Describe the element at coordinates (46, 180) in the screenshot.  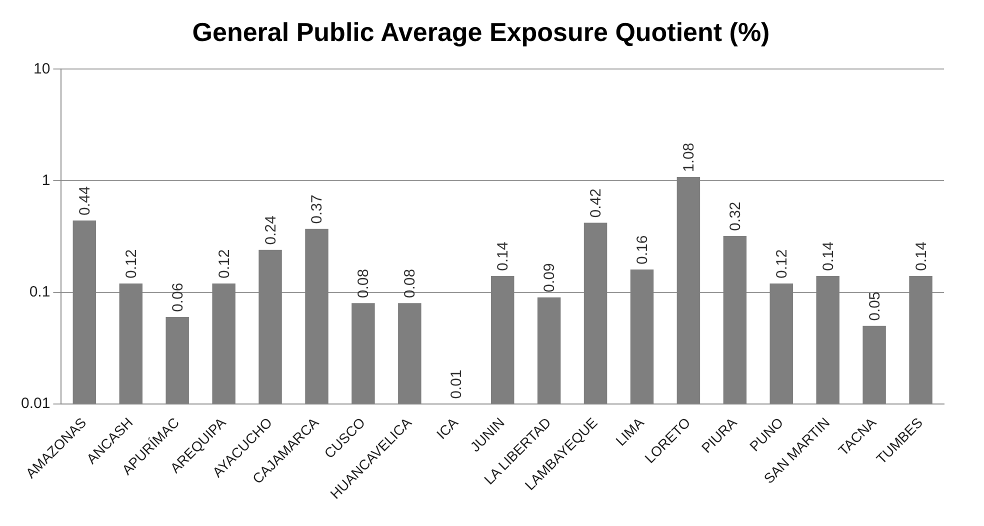
I see `y-tick-label: 1` at that location.